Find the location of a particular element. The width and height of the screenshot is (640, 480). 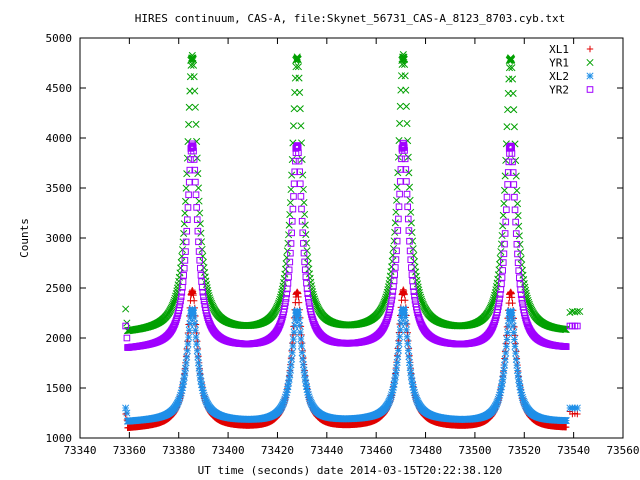

legend-label: XL1 is located at coordinates (559, 49).